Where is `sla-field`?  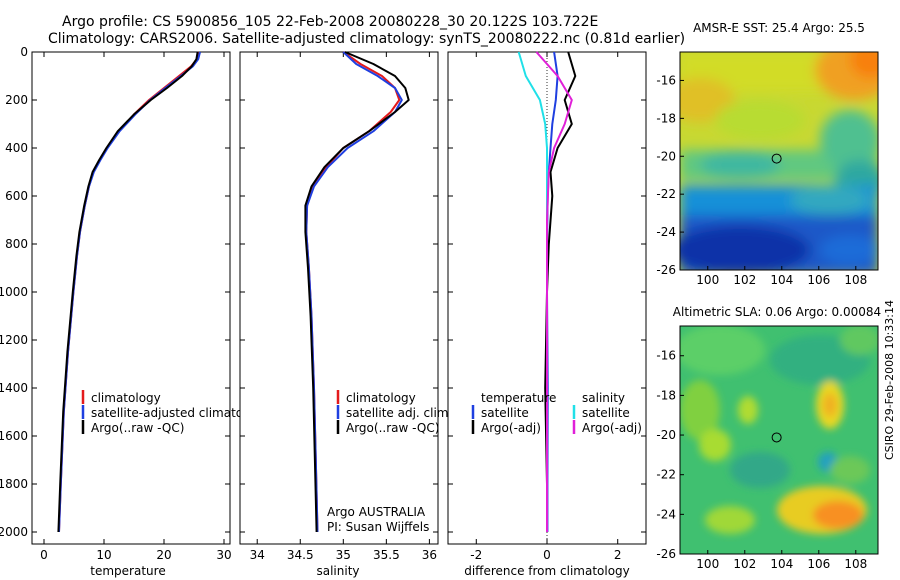
sla-field is located at coordinates (779, 440).